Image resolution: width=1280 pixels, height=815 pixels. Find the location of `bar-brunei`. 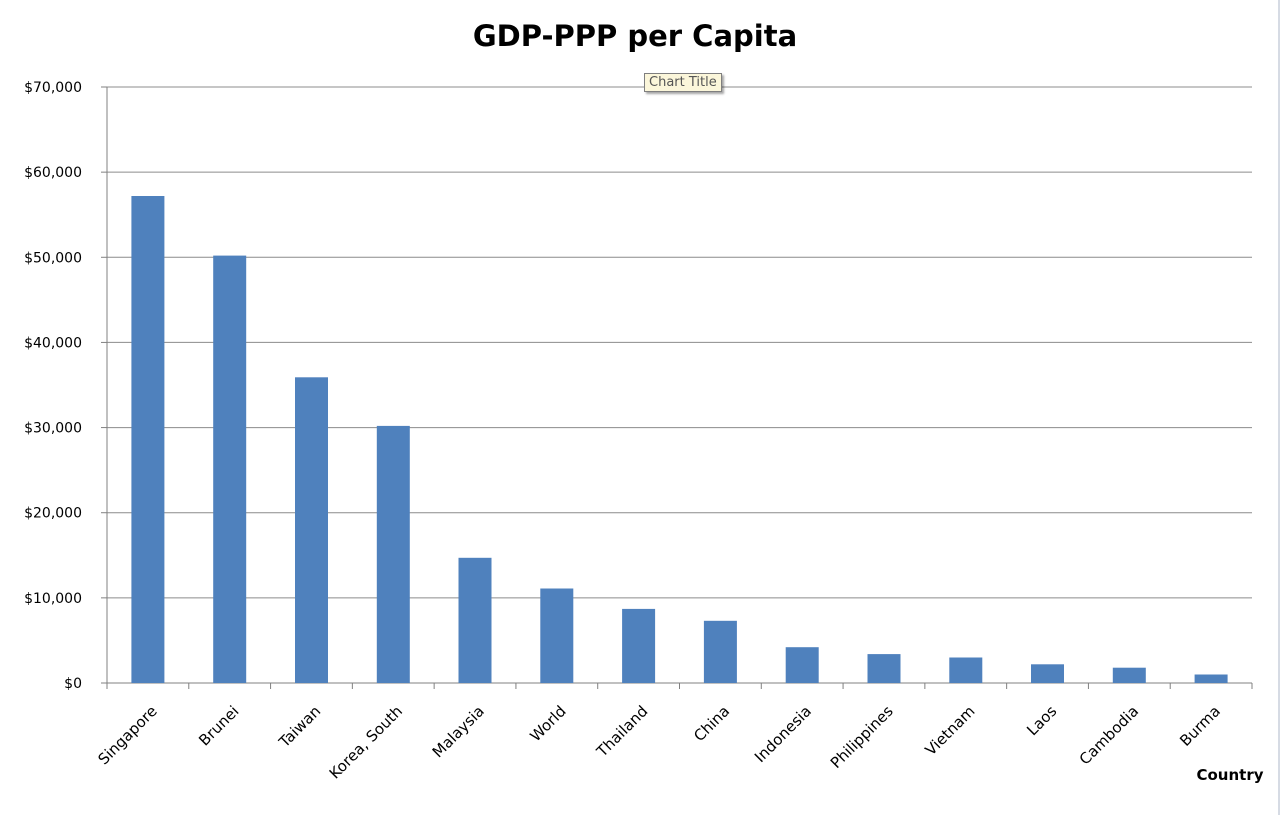

bar-brunei is located at coordinates (230, 469).